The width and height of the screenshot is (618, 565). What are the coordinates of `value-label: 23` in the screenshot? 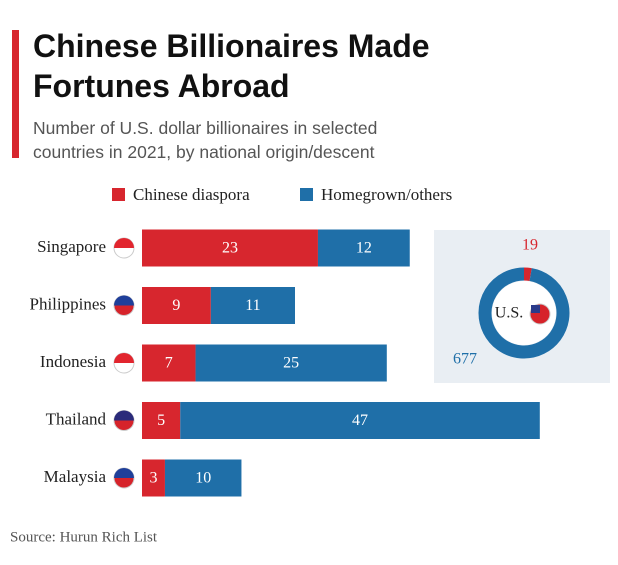 It's located at (230, 248).